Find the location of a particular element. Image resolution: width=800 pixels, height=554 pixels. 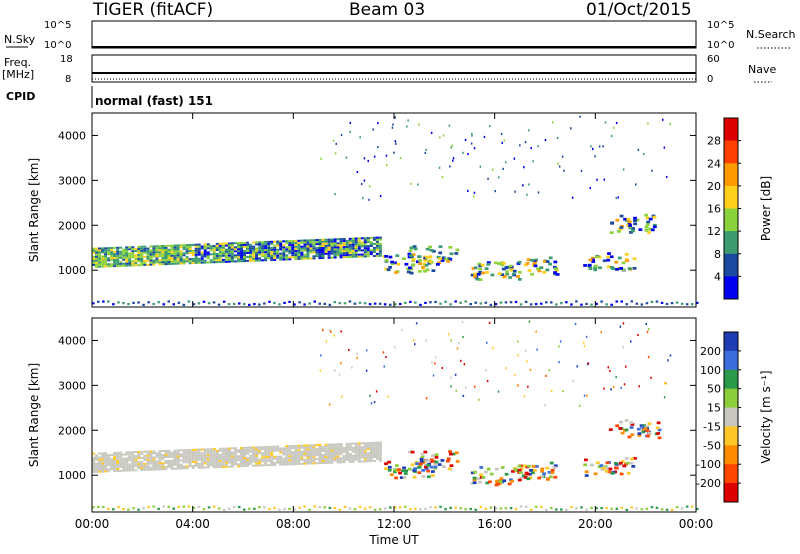

velocity-ytick-label: 2000 is located at coordinates (72, 430).